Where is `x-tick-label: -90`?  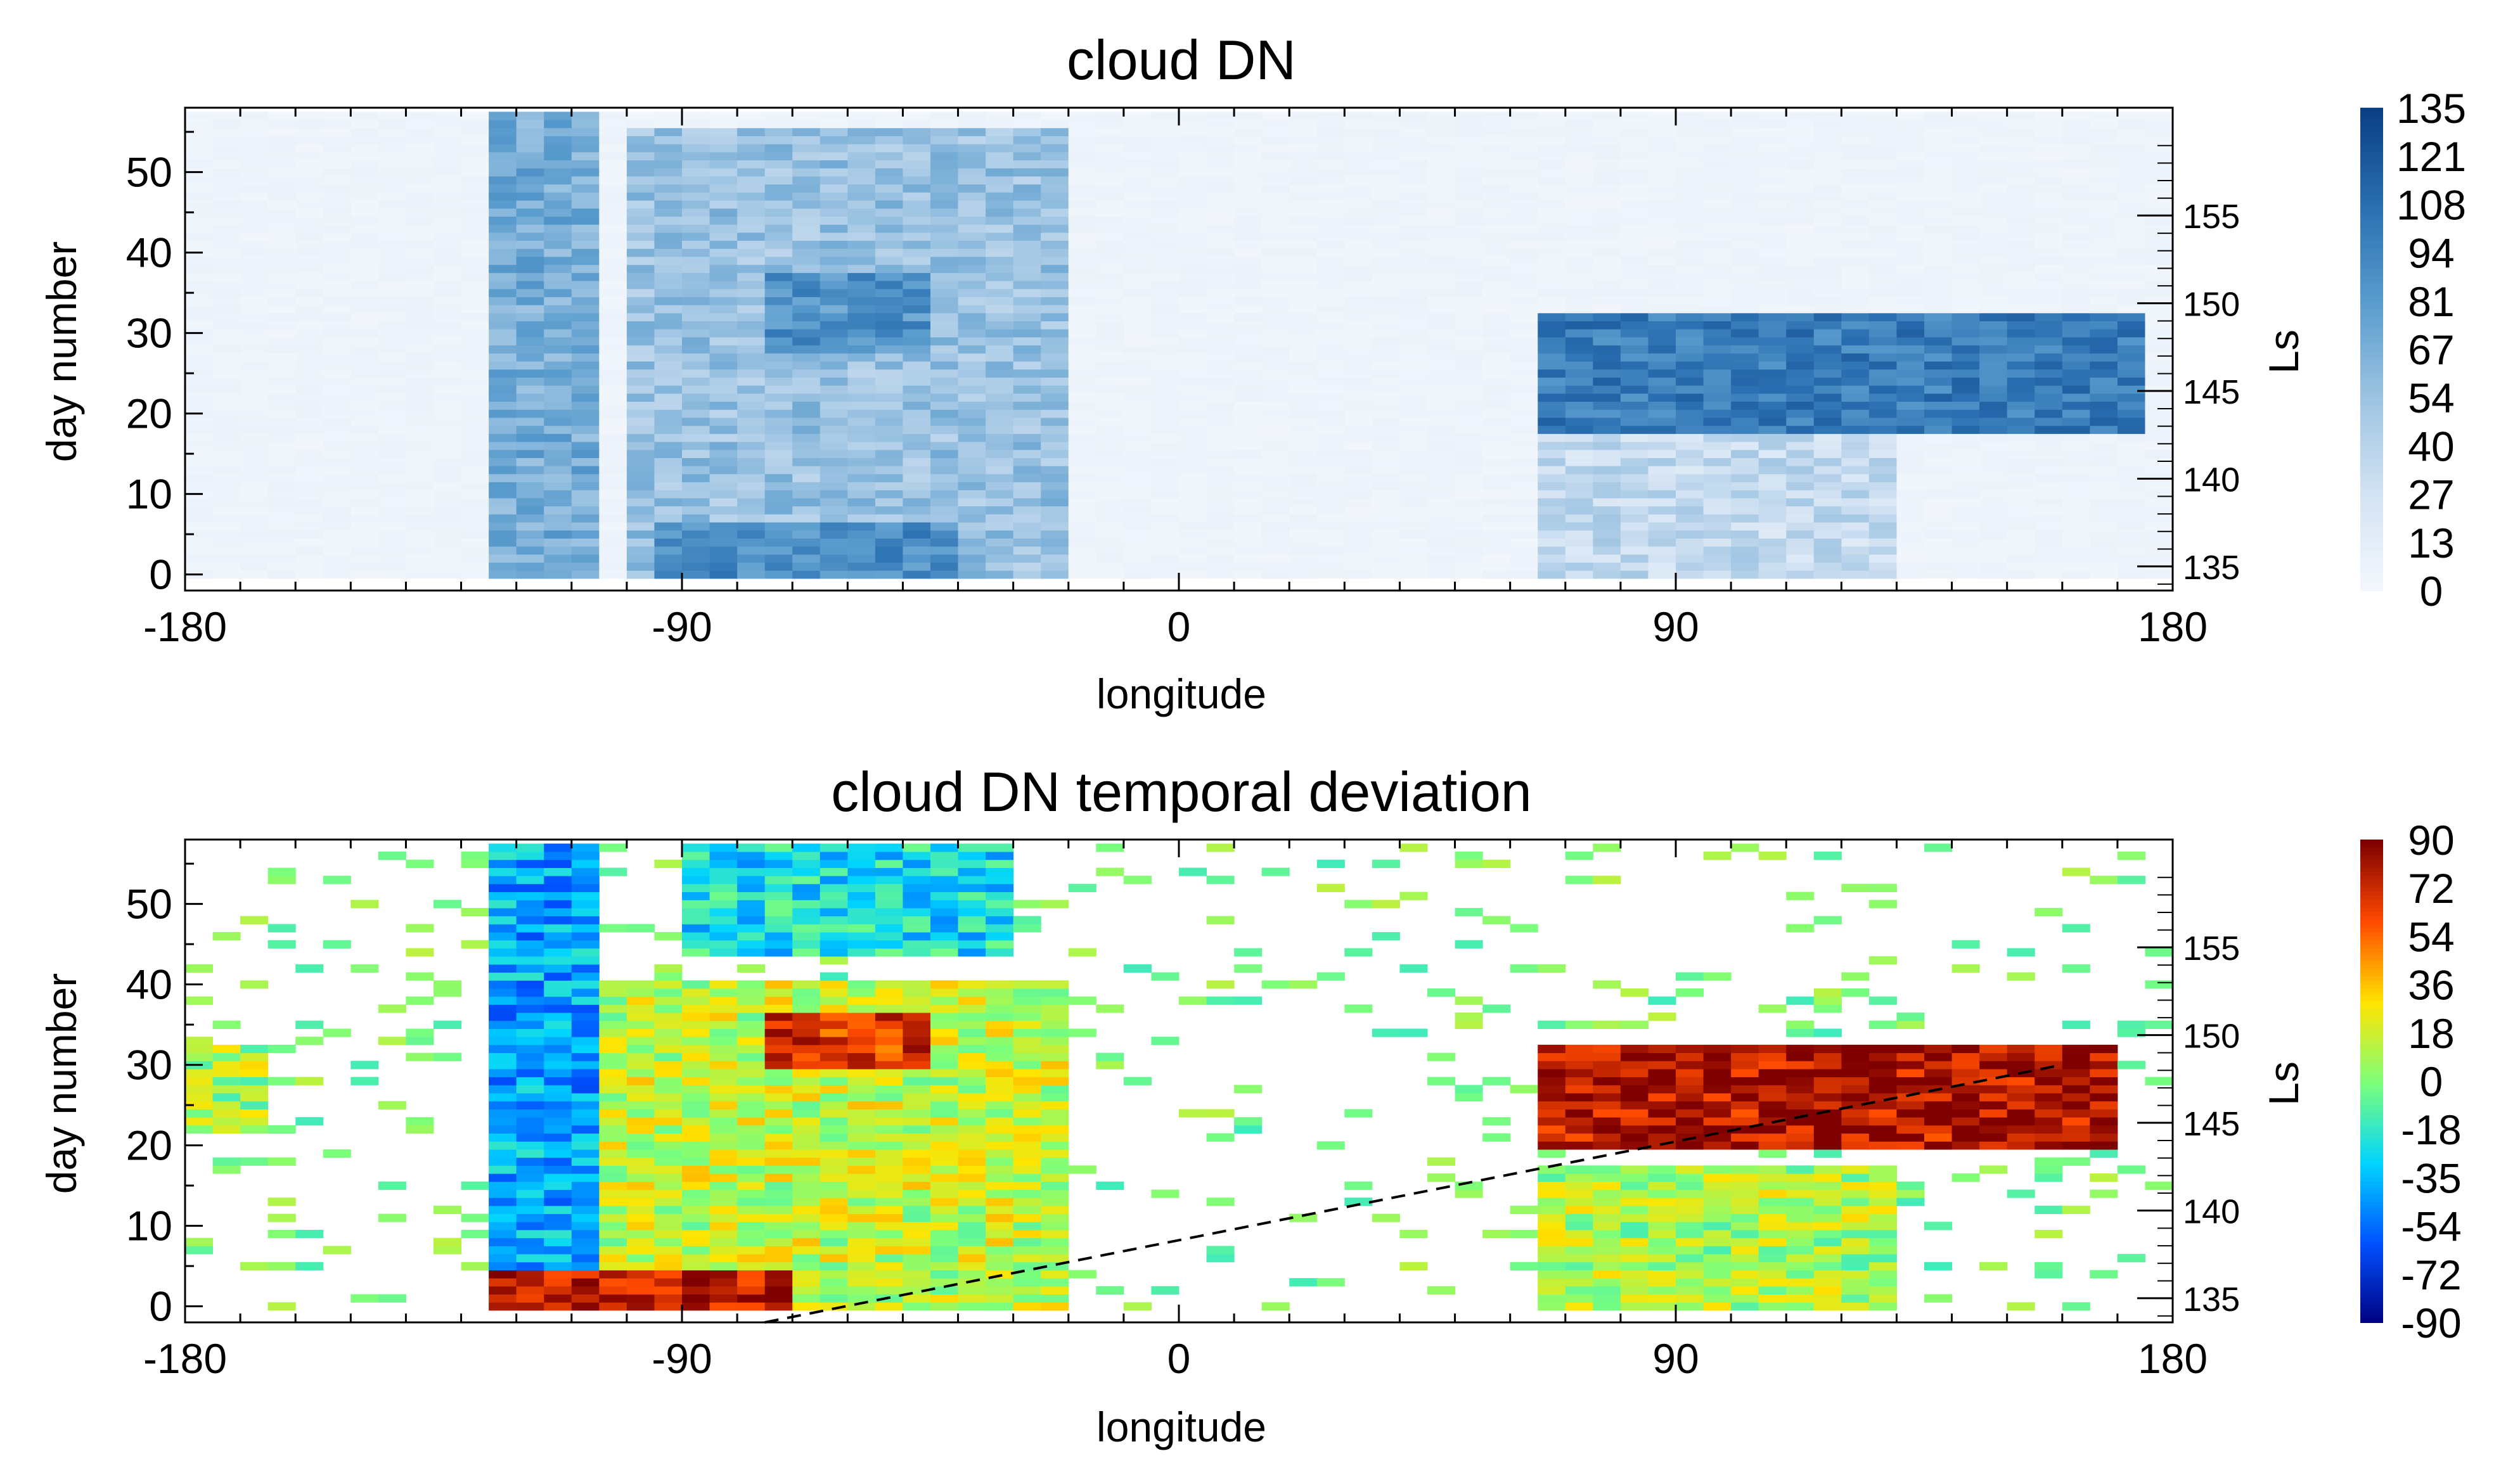 x-tick-label: -90 is located at coordinates (682, 626).